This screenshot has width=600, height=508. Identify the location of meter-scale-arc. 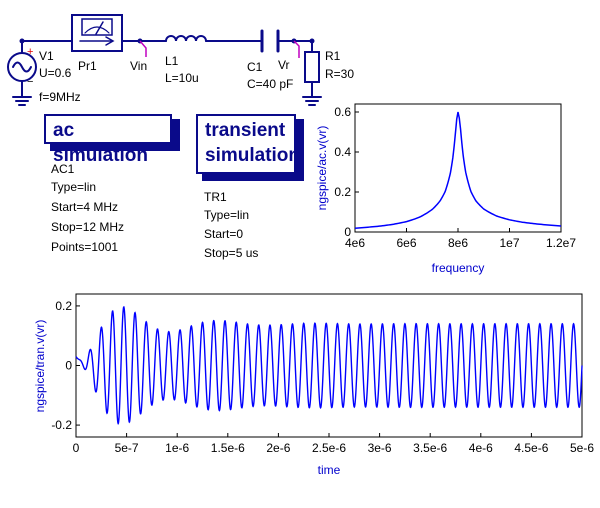
(97, 30).